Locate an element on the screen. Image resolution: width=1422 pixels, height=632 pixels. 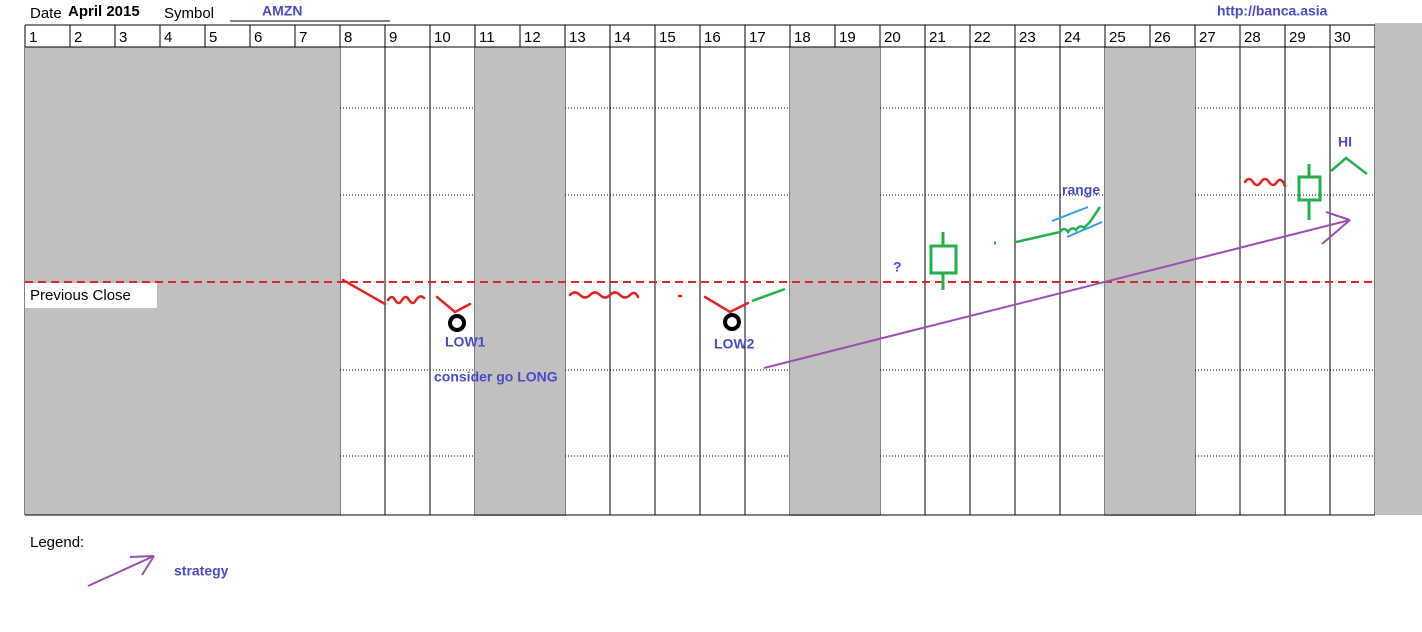
day-label: 8 is located at coordinates (348, 37).